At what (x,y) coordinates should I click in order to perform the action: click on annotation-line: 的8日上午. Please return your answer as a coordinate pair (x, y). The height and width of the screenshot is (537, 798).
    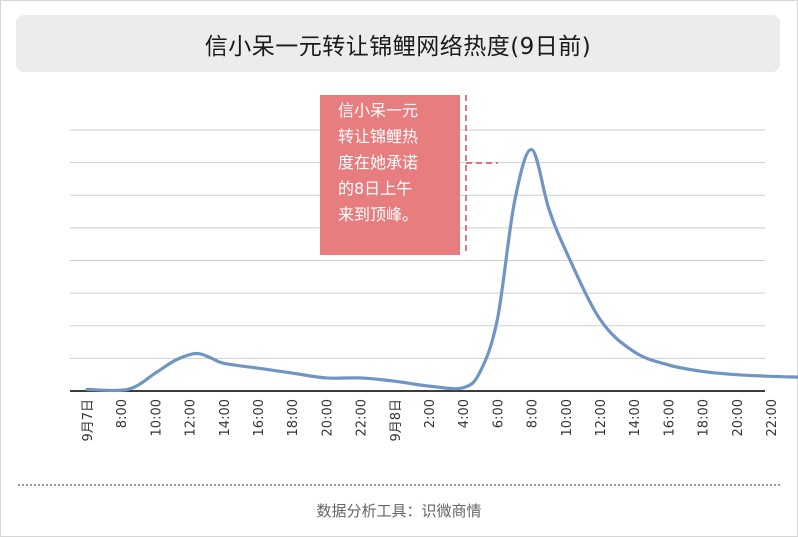
    Looking at the image, I should click on (375, 188).